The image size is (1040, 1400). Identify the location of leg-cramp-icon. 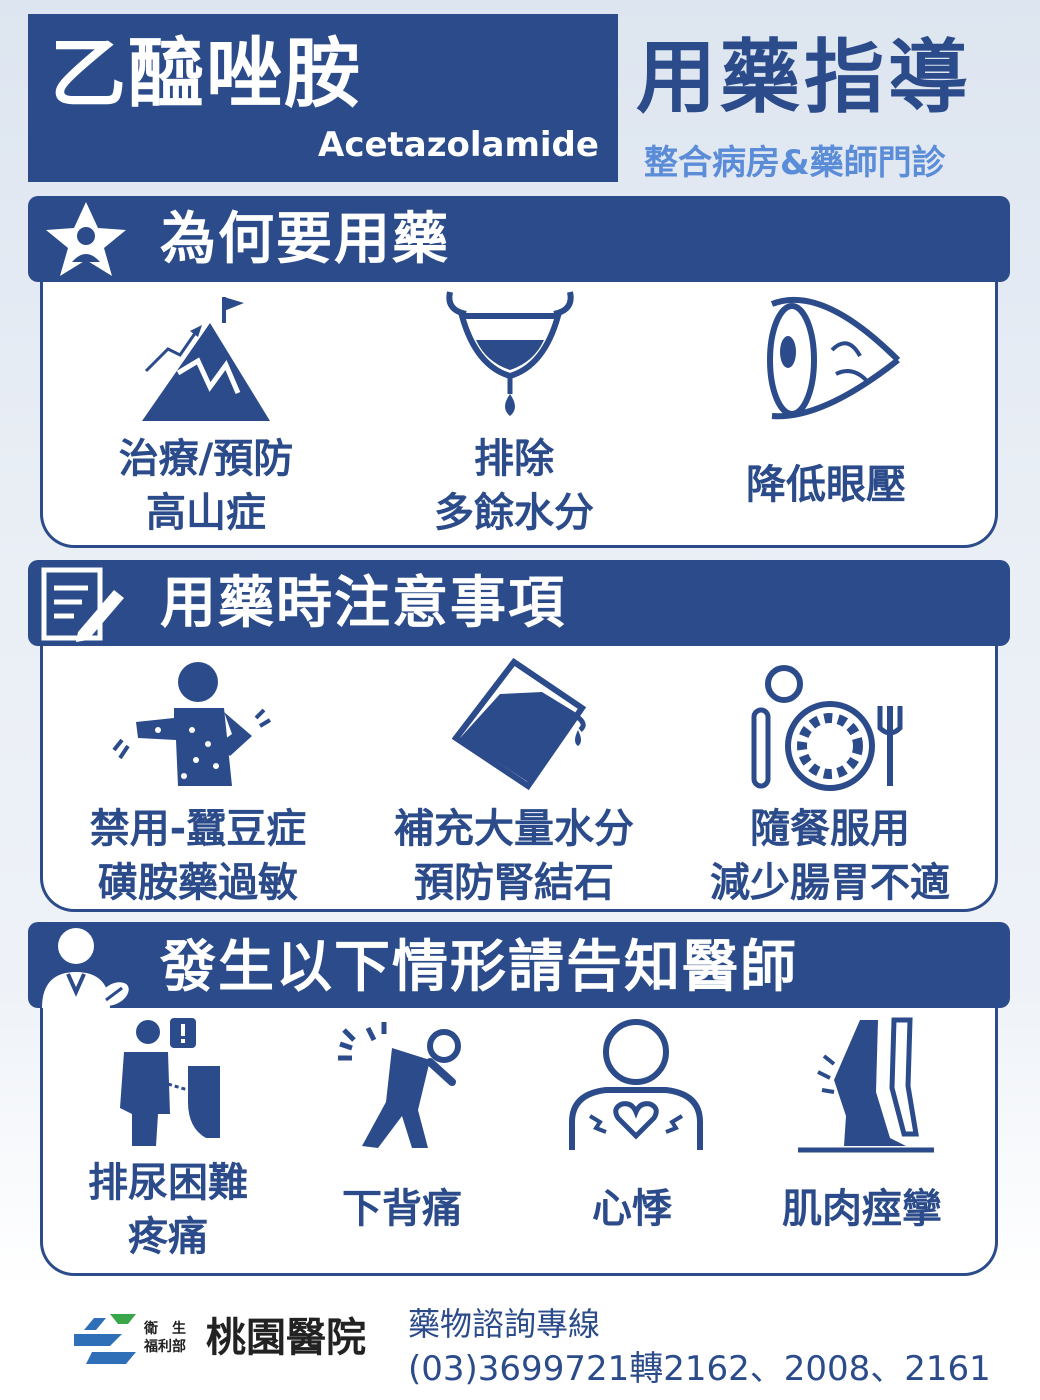
(866, 1085).